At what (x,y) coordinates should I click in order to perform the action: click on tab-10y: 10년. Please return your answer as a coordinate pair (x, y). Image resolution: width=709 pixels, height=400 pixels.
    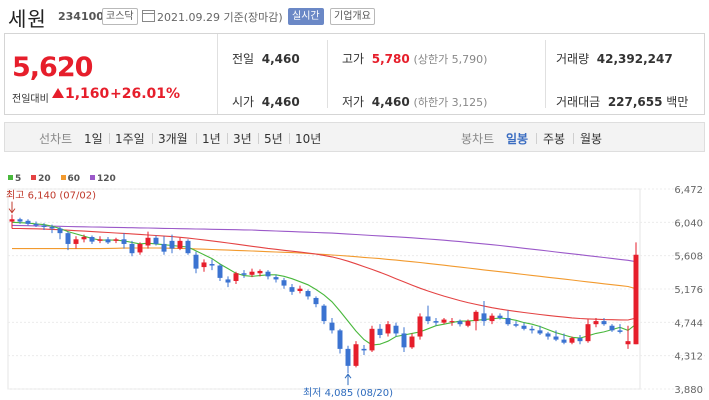
    Looking at the image, I should click on (308, 139).